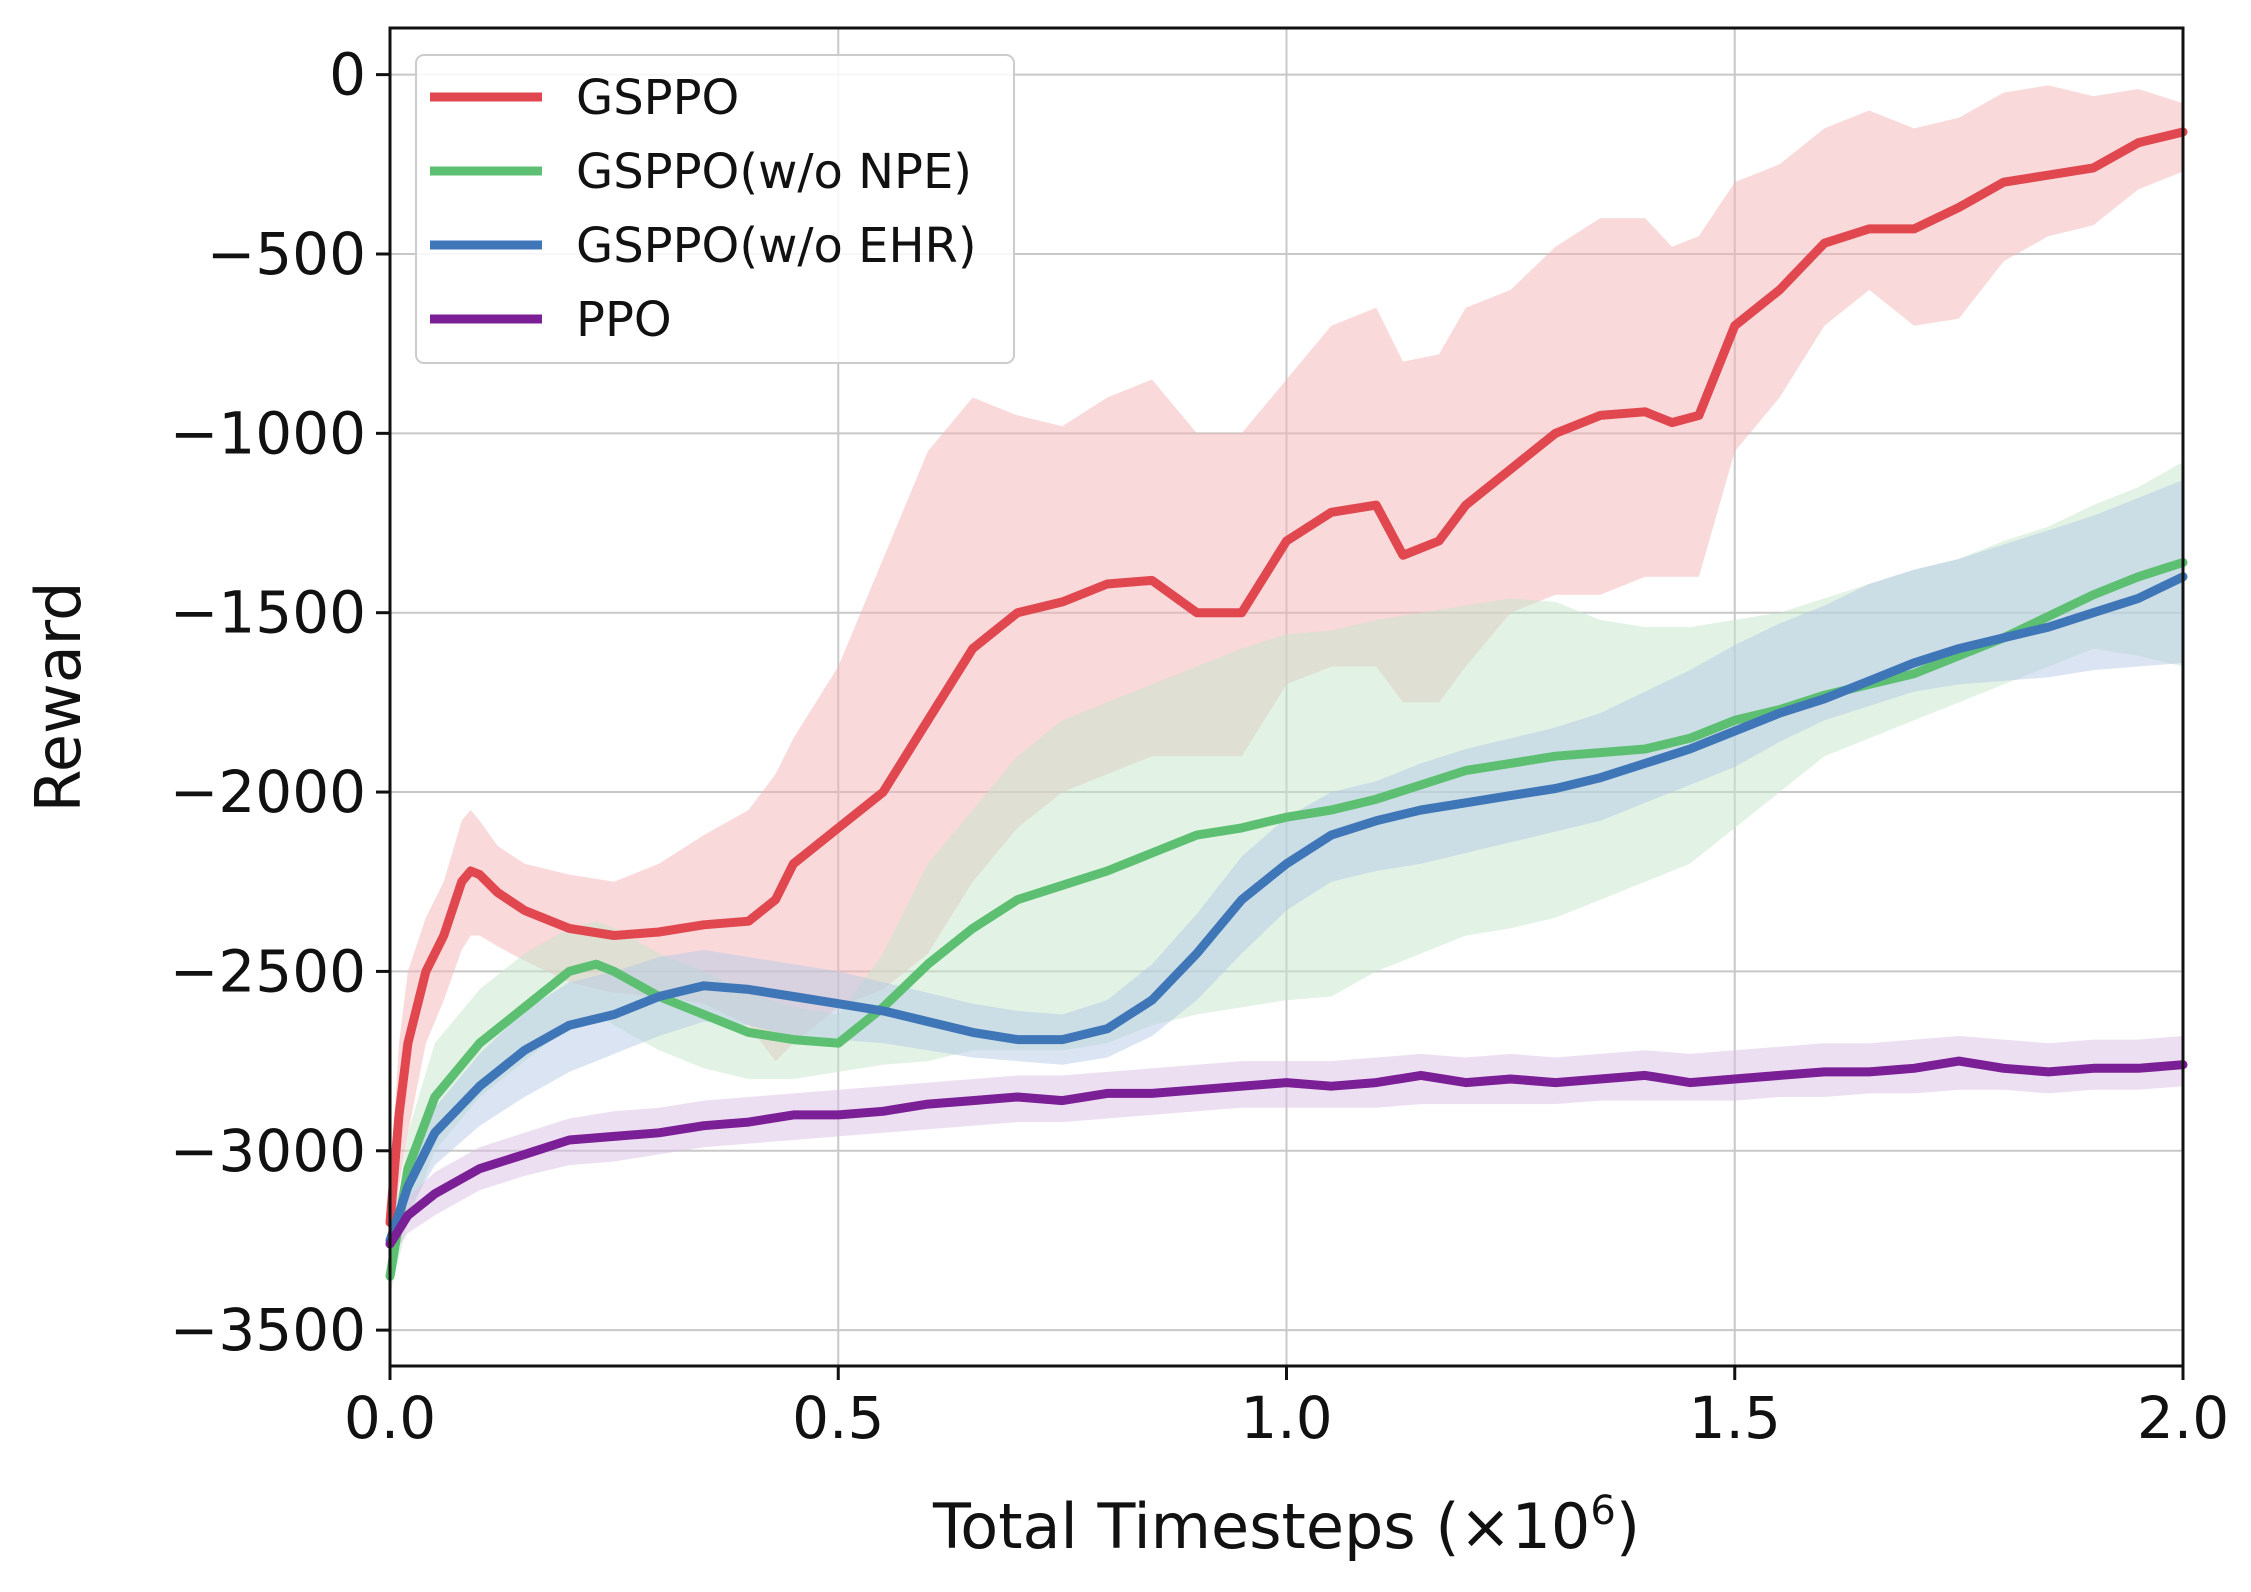  What do you see at coordinates (2183, 1418) in the screenshot?
I see `x-tick-label: 2.0` at bounding box center [2183, 1418].